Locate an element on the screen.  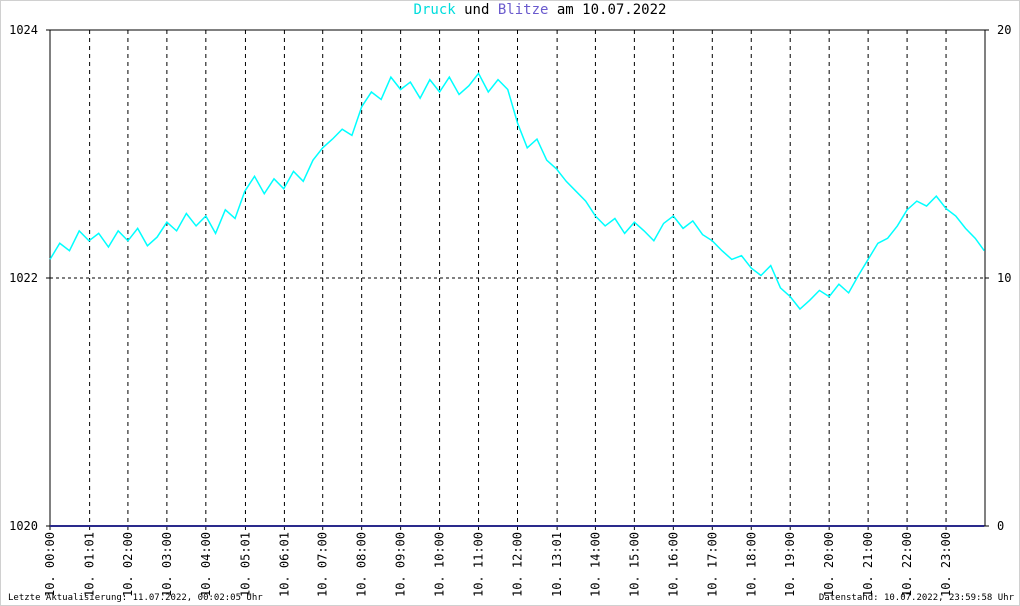
y2-tick-label: 20 is located at coordinates (1004, 30).